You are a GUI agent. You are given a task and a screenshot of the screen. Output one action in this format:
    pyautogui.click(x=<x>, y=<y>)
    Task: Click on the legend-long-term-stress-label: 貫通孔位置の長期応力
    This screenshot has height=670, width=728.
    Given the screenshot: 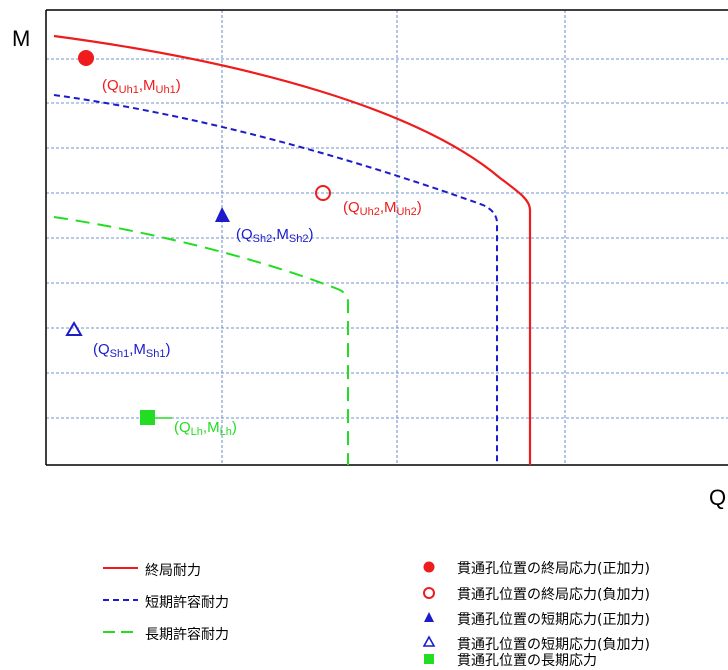 What is the action you would take?
    pyautogui.click(x=527, y=661)
    